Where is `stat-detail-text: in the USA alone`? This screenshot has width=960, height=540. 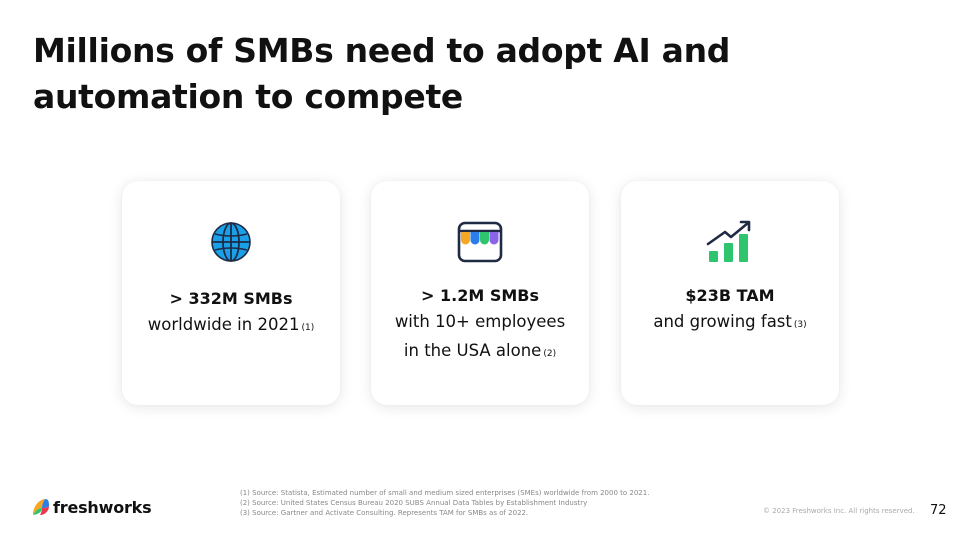
stat-detail-text: in the USA alone is located at coordinates (472, 350).